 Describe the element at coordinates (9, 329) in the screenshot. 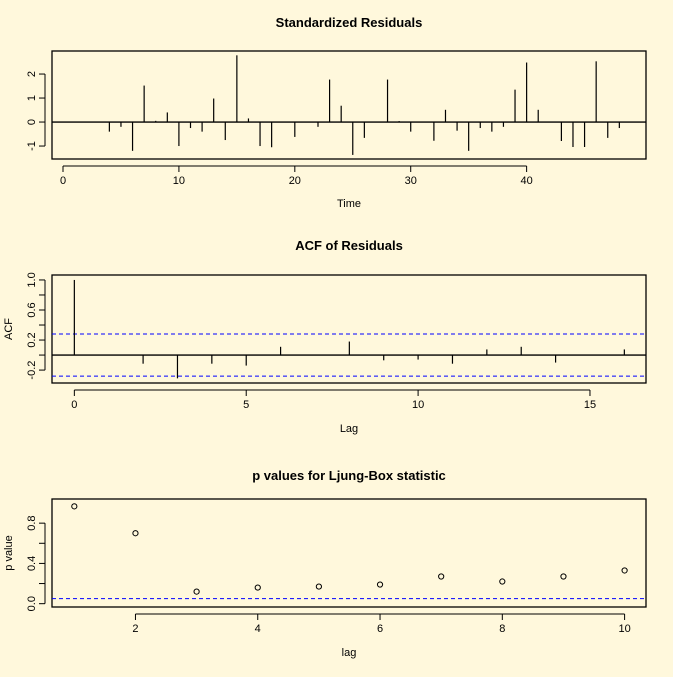

I see `y-axis-label: ACF` at that location.